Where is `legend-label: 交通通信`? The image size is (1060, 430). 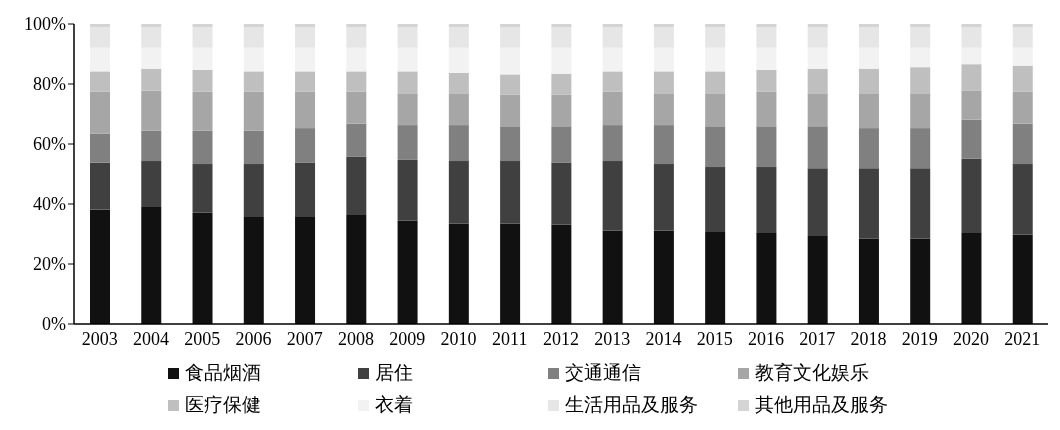 legend-label: 交通通信 is located at coordinates (603, 373).